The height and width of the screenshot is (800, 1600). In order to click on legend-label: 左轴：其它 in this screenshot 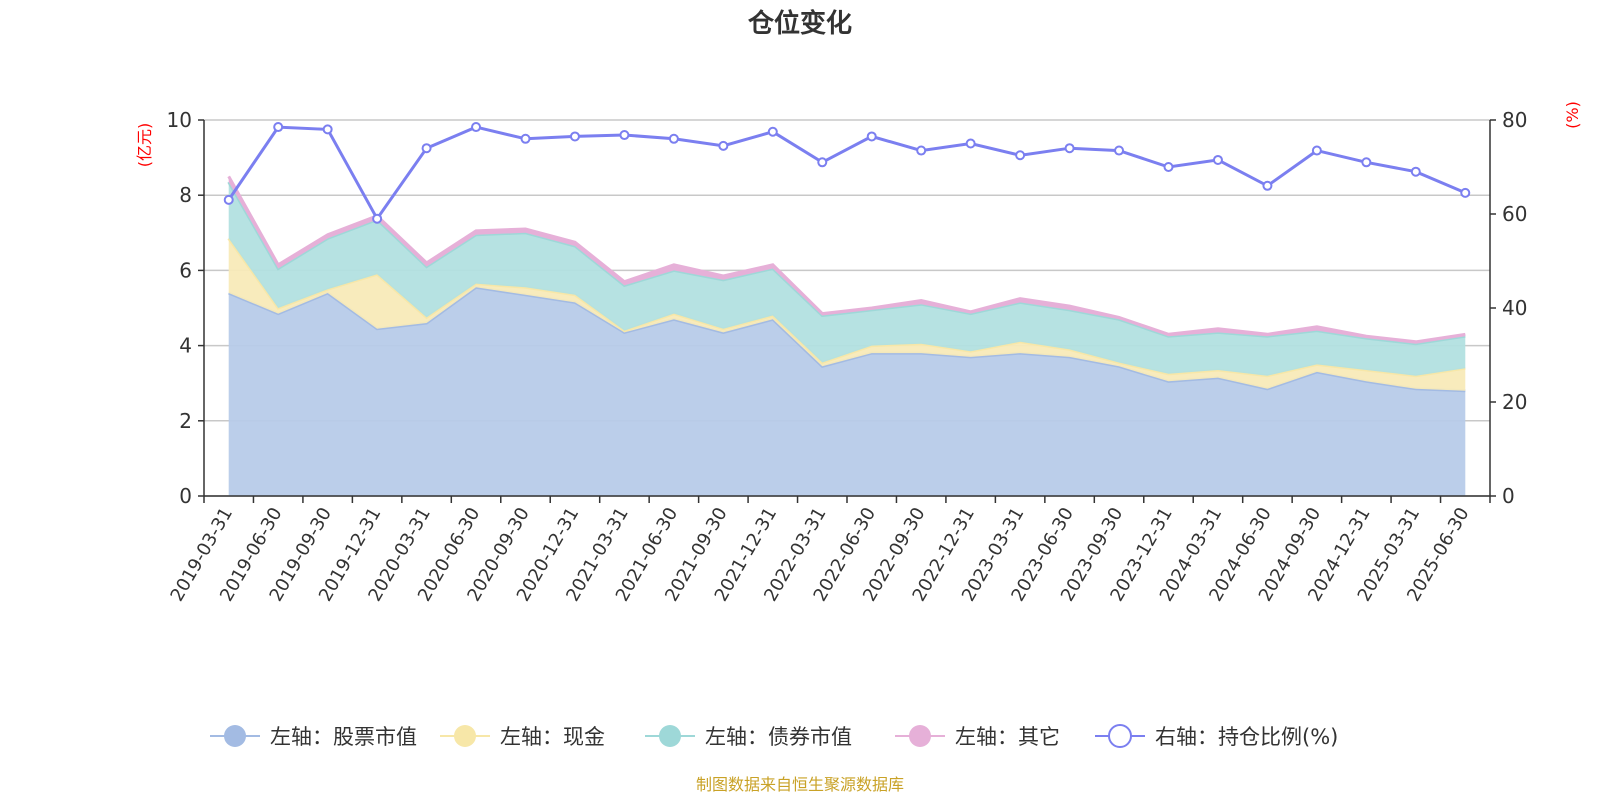, I will do `click(1007, 737)`.